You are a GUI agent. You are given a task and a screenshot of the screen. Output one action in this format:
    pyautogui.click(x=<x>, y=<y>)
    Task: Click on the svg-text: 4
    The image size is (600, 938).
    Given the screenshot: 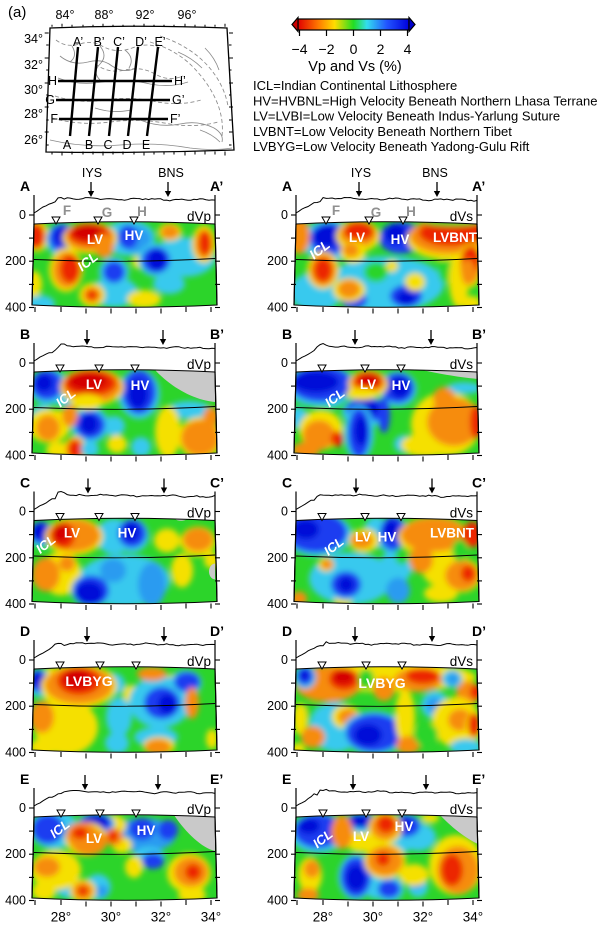 What is the action you would take?
    pyautogui.click(x=408, y=49)
    